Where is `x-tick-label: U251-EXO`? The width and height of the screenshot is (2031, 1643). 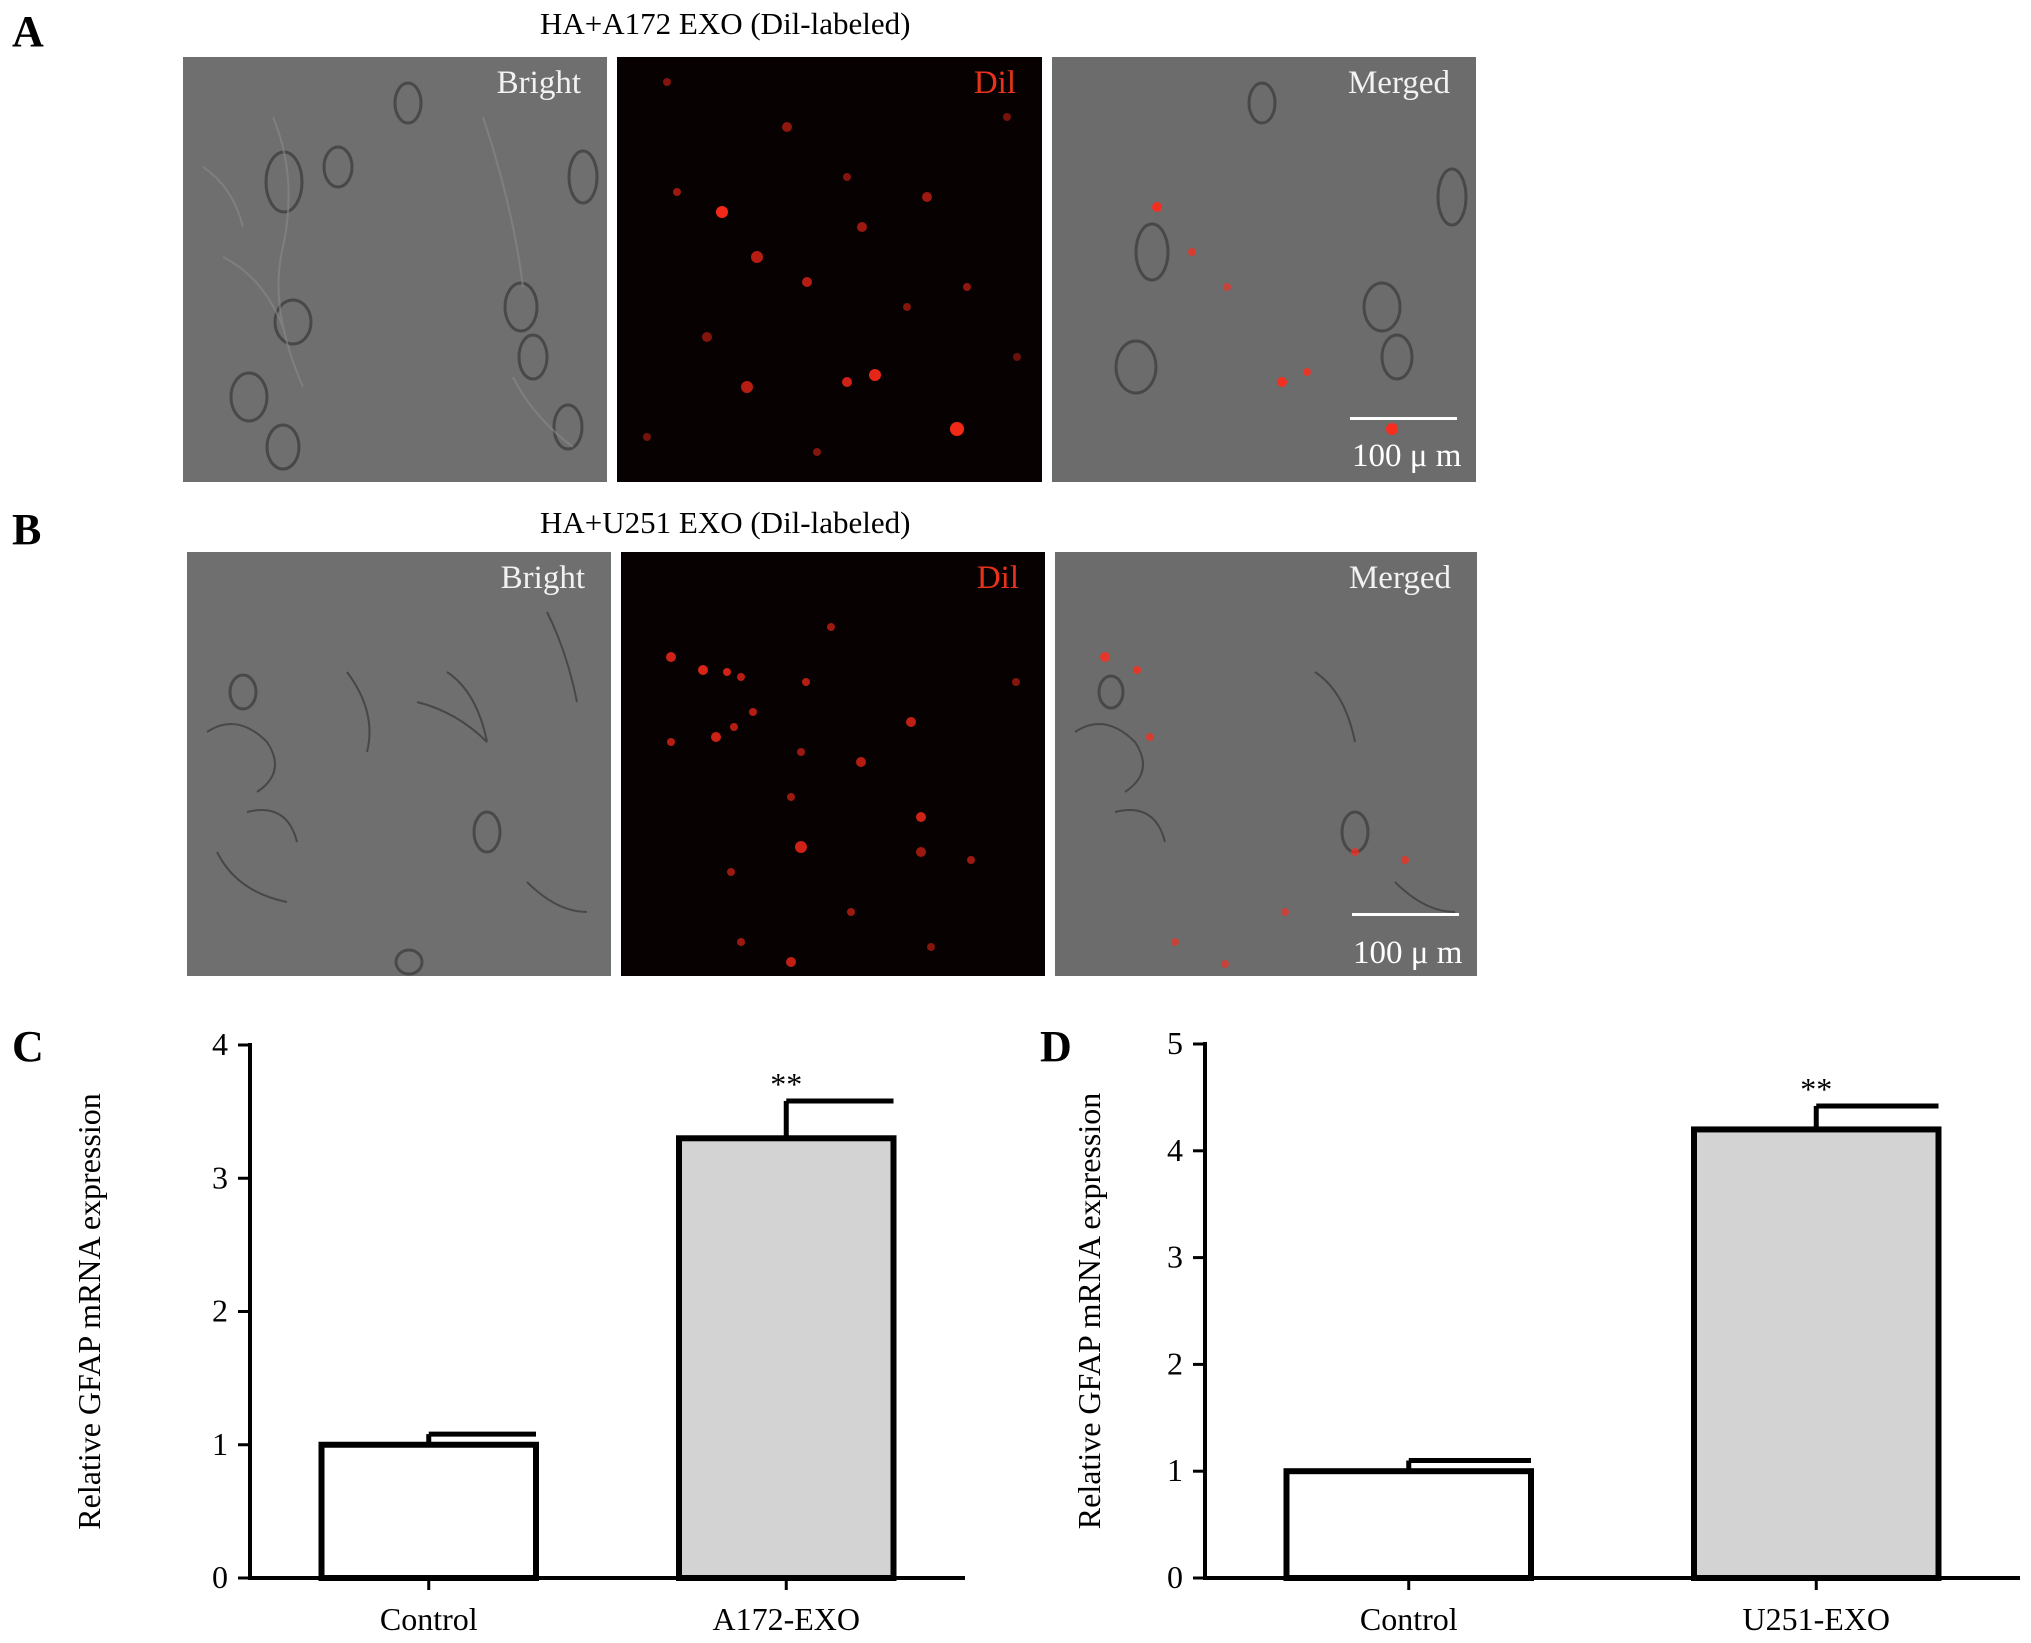 x-tick-label: U251-EXO is located at coordinates (1816, 1619).